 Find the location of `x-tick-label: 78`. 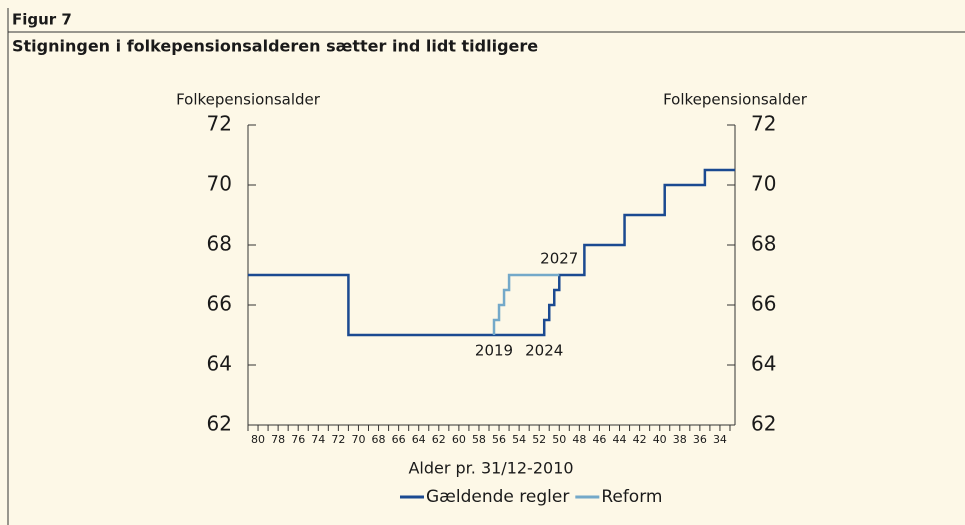

x-tick-label: 78 is located at coordinates (278, 439).